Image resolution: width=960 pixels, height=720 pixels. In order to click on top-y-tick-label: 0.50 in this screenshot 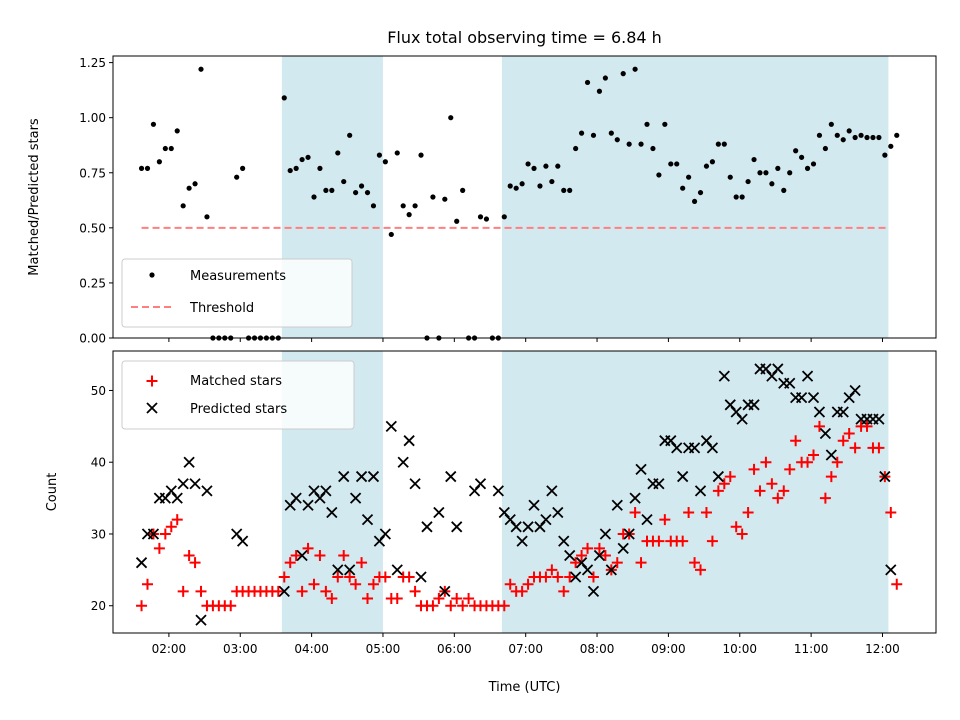, I will do `click(92, 228)`.